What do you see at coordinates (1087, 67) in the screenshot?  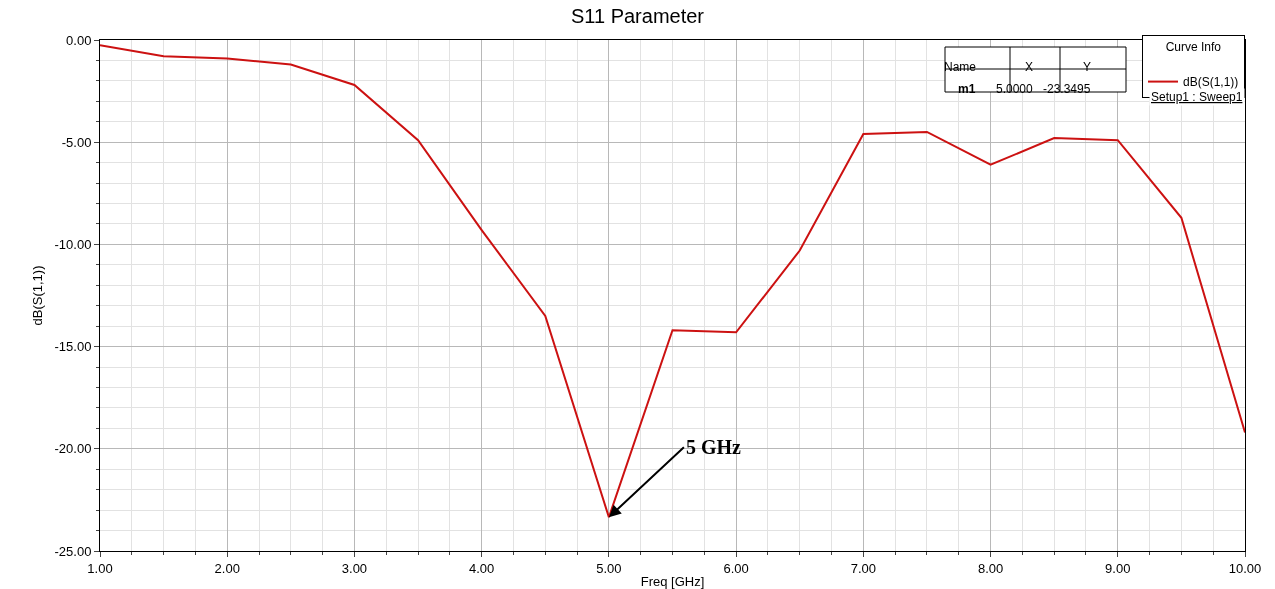 I see `annotation: Y` at bounding box center [1087, 67].